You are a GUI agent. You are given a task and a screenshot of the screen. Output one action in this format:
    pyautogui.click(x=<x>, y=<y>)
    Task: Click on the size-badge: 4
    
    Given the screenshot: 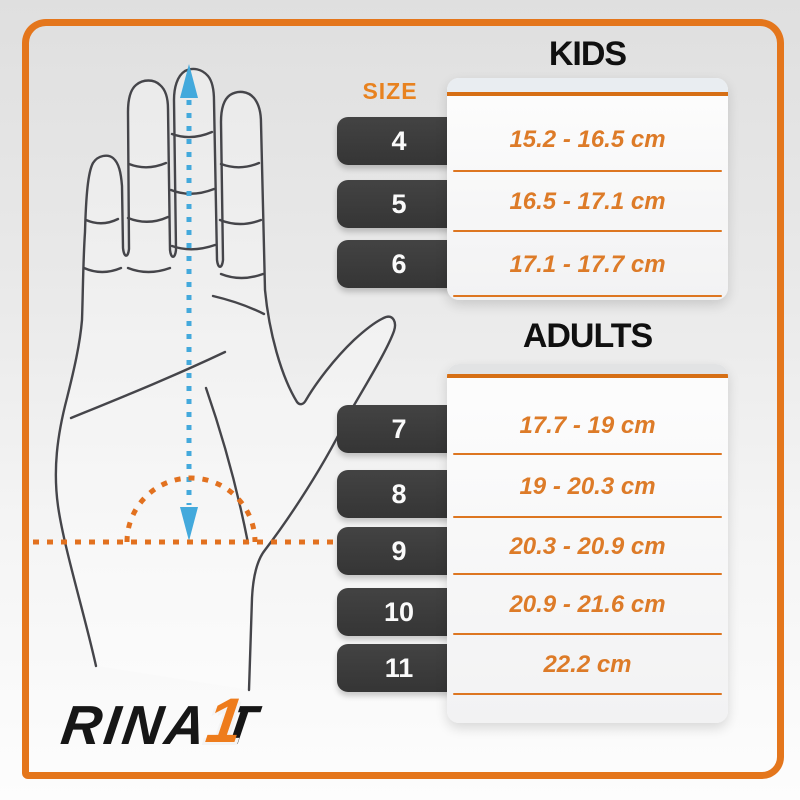 What is the action you would take?
    pyautogui.click(x=399, y=141)
    